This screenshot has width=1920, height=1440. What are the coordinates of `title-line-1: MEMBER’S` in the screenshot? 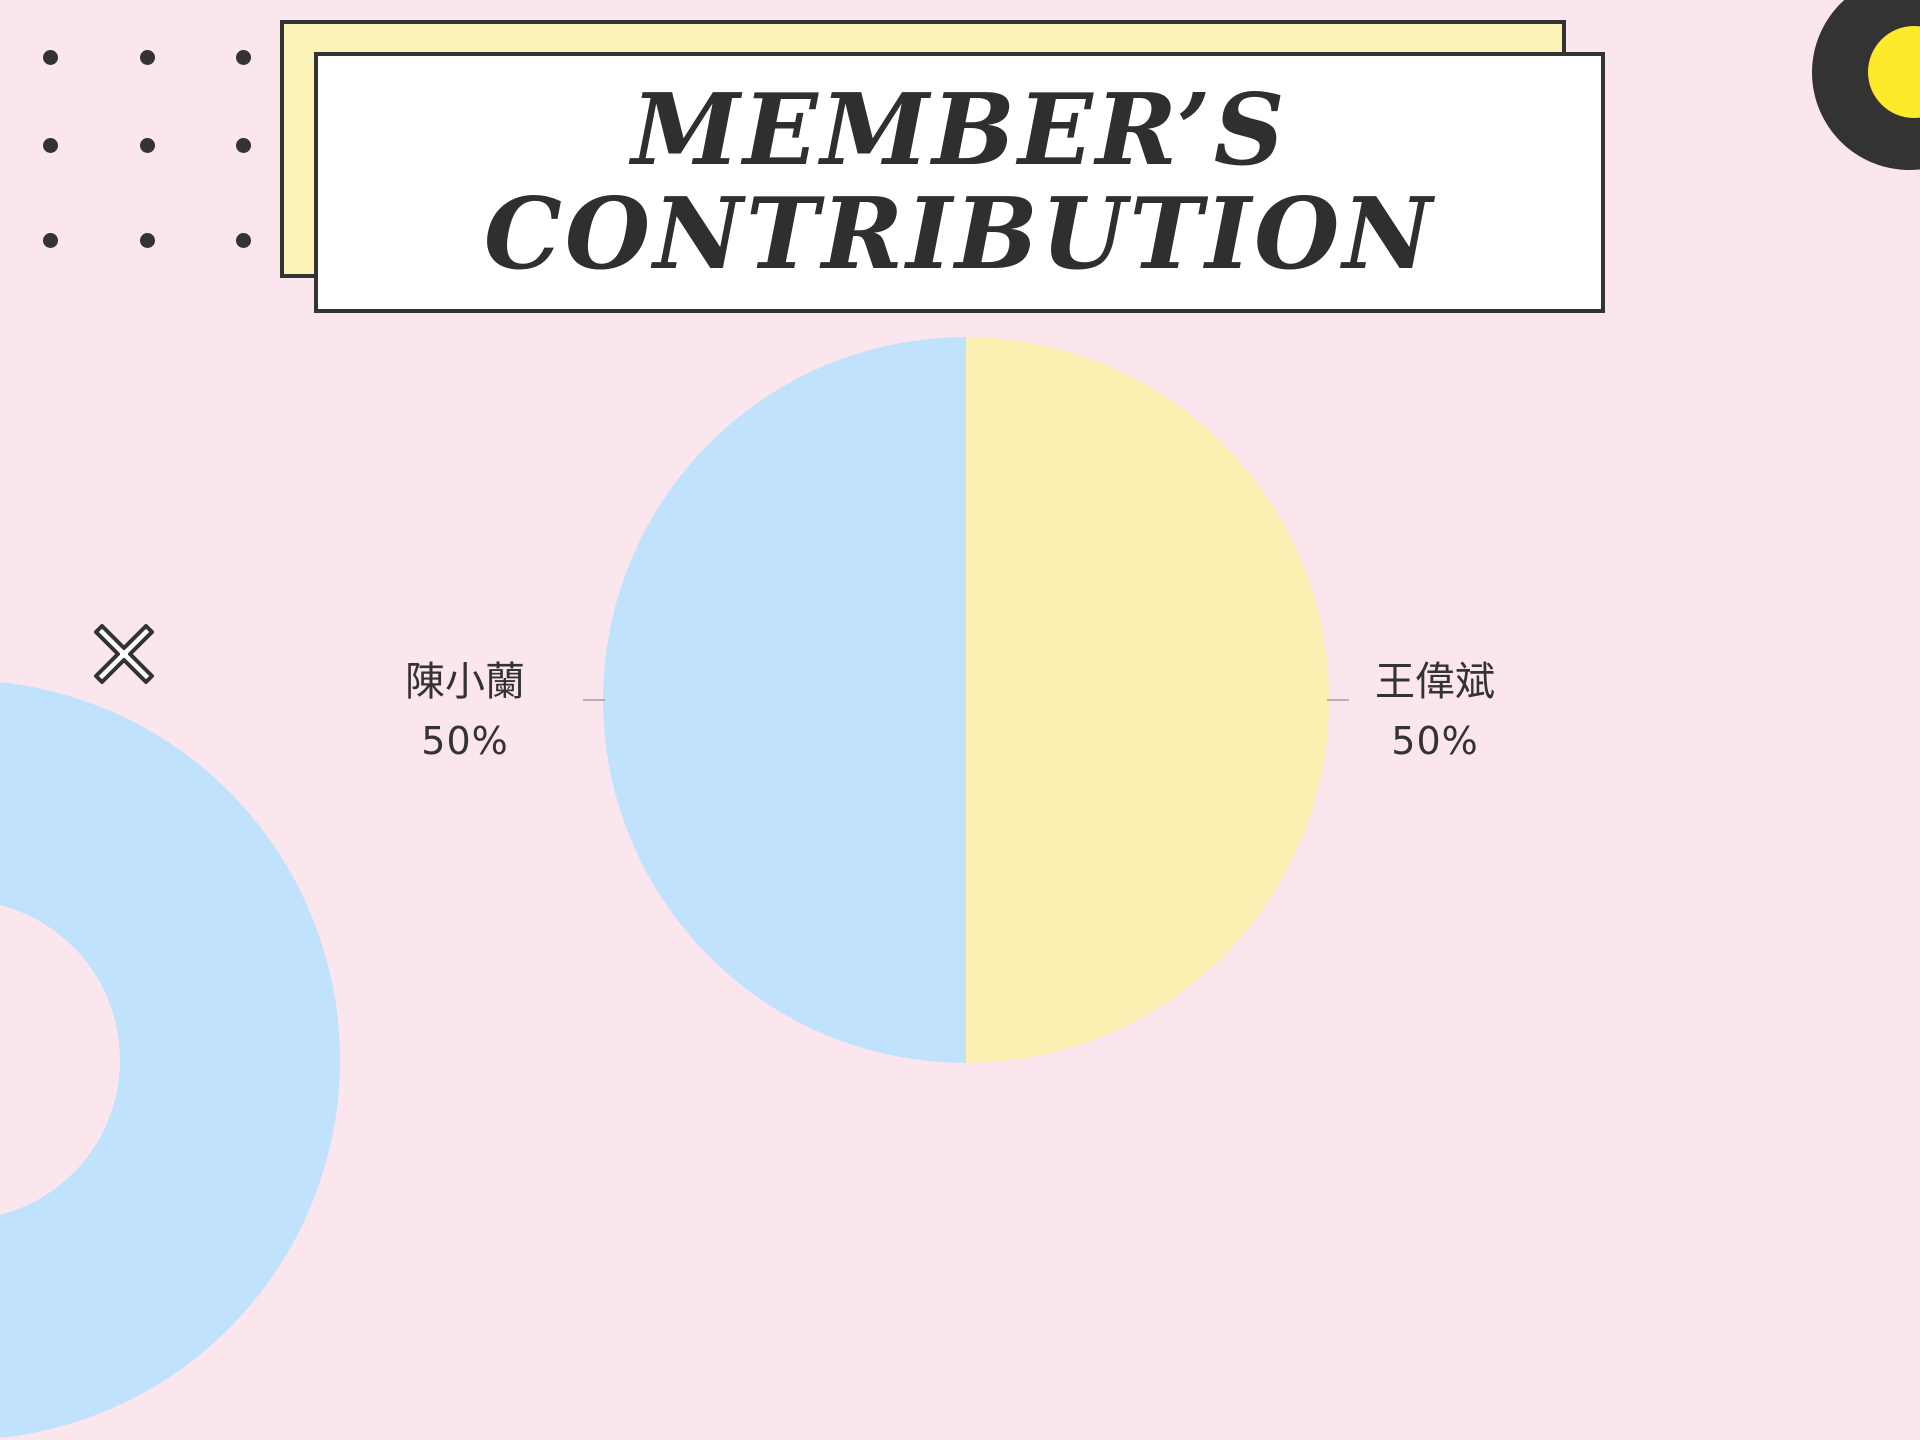 It's located at (959, 130).